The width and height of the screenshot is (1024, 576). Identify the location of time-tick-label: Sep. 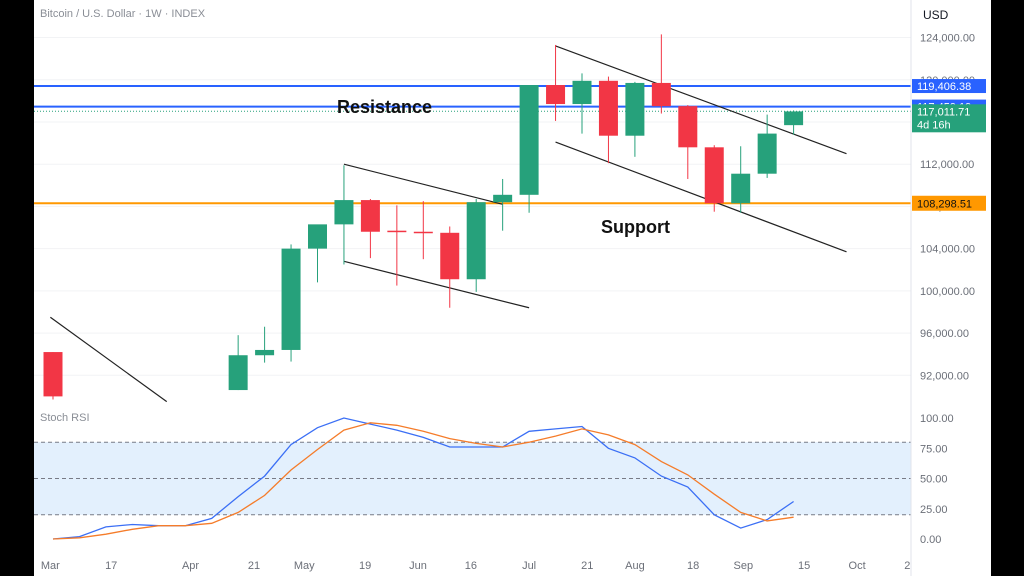
(744, 566).